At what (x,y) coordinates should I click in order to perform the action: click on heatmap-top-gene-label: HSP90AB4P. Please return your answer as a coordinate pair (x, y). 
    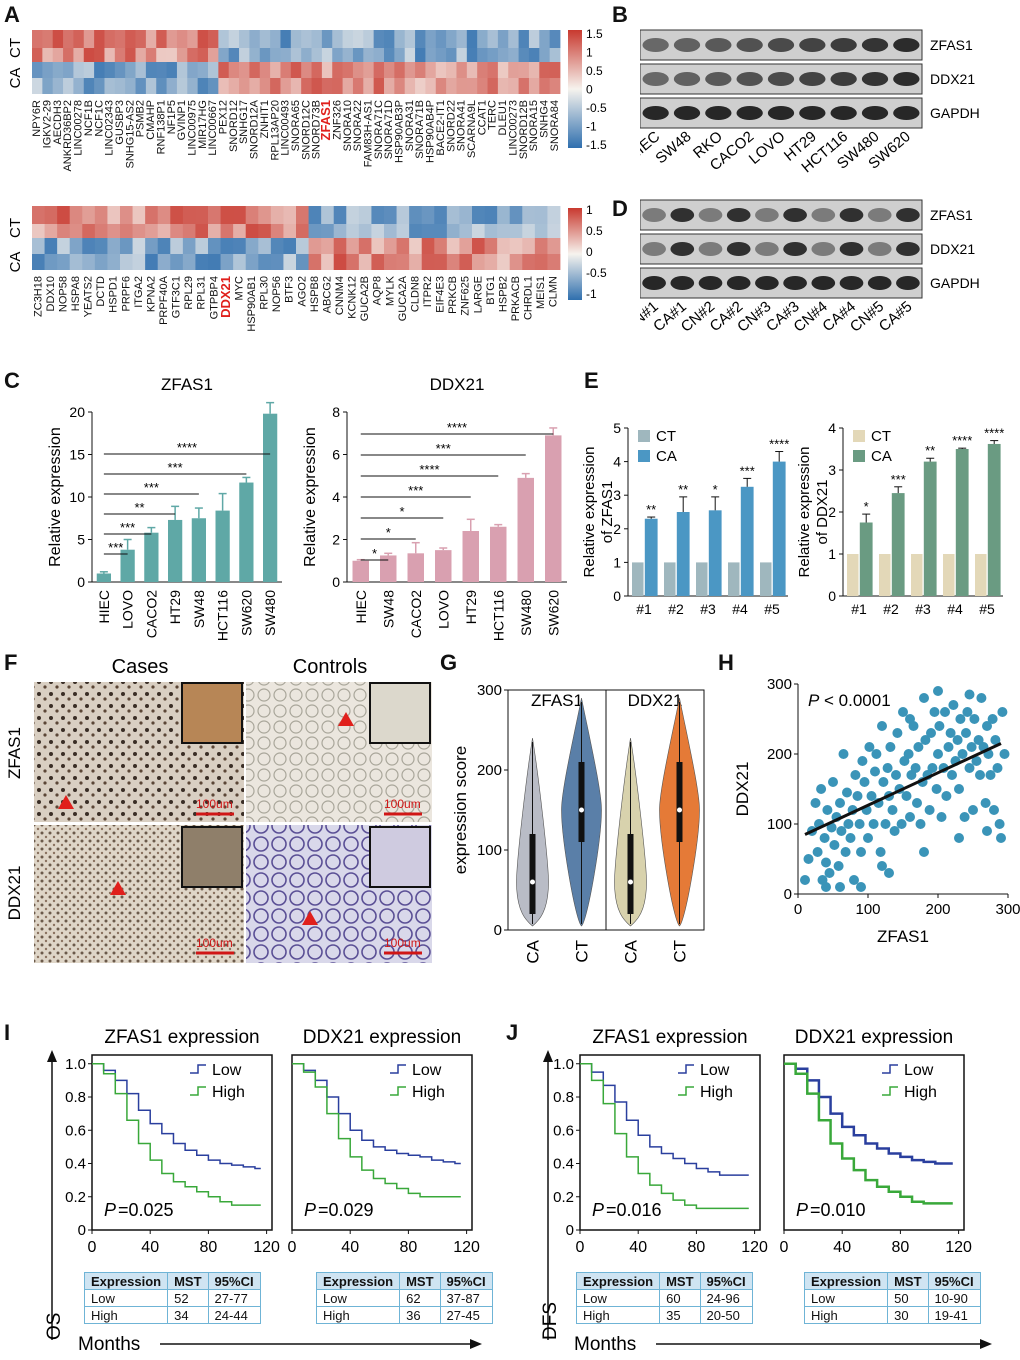
    Looking at the image, I should click on (431, 131).